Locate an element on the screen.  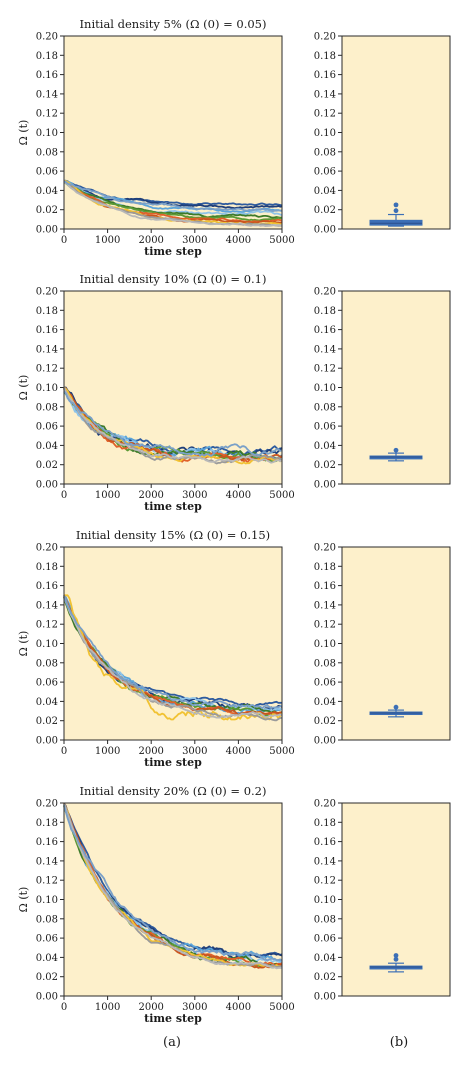
chart-title: Initial density 5% (Ω (0) = 0.05) is located at coordinates (173, 24).